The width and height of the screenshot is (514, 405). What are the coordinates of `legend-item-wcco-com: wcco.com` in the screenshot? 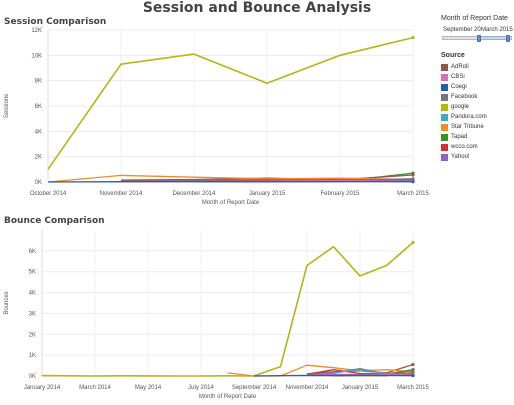 It's located at (464, 147).